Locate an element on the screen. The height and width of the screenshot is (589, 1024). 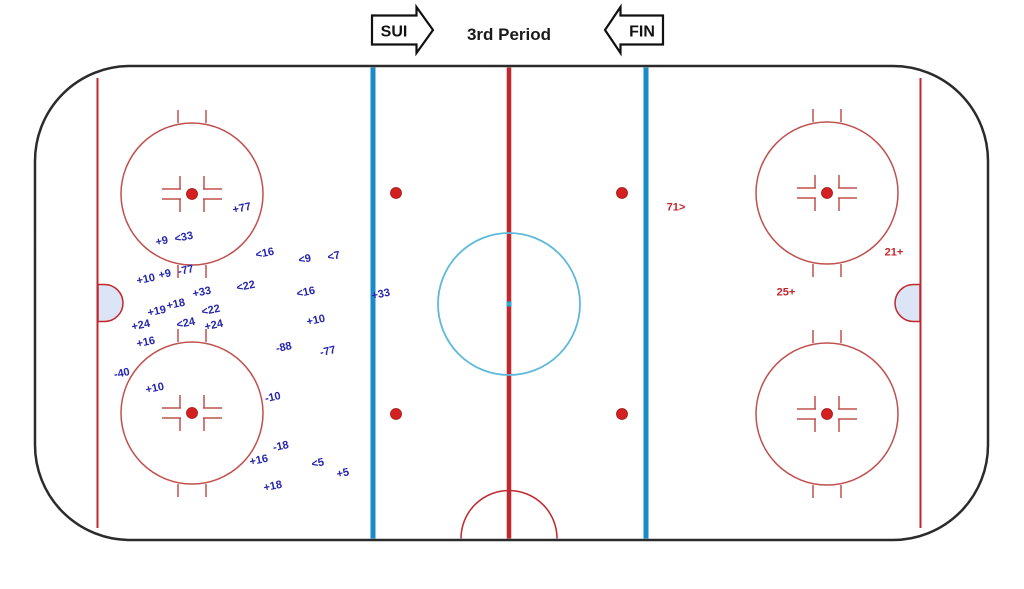
sui-event-label: +19 is located at coordinates (157, 311).